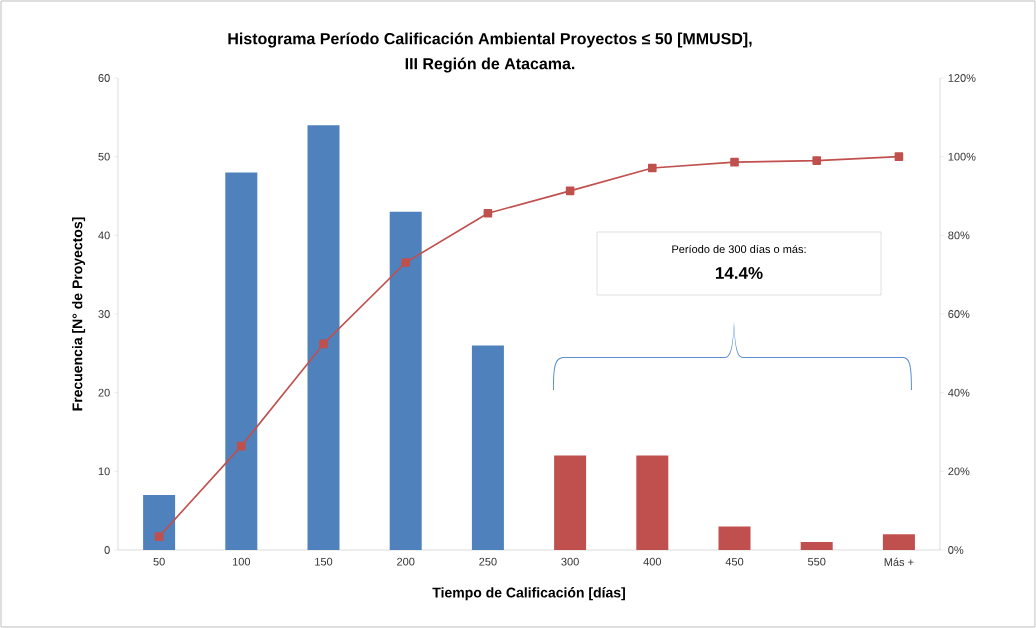 This screenshot has width=1036, height=628. Describe the element at coordinates (104, 314) in the screenshot. I see `y-tick-label: 30` at that location.